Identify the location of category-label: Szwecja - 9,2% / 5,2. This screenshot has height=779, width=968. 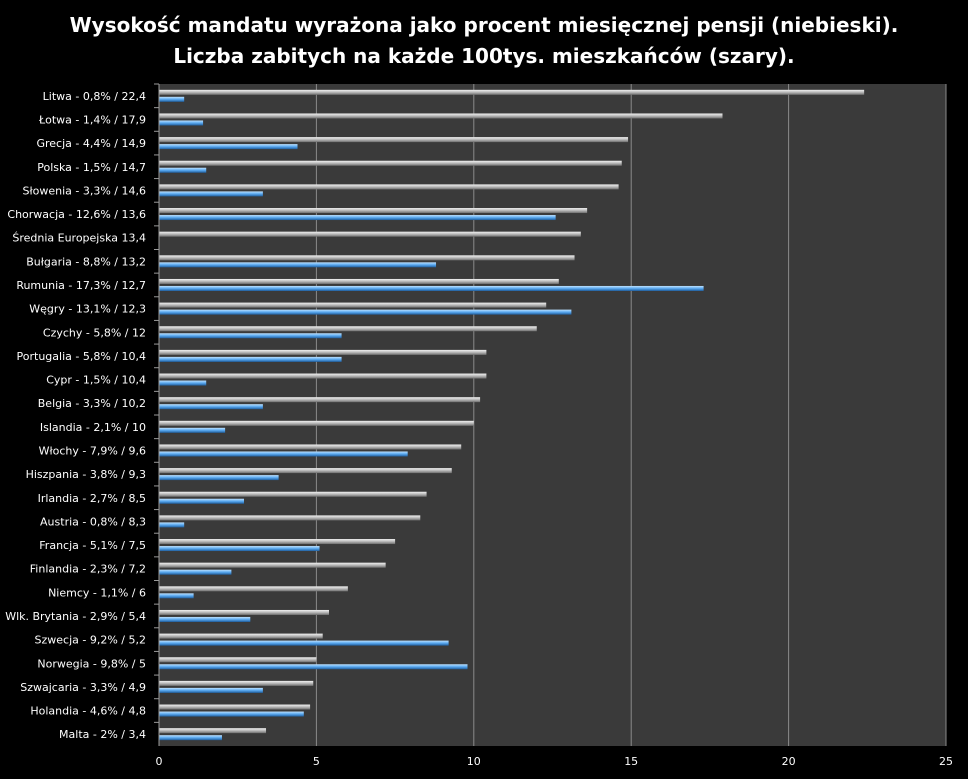
(90, 640).